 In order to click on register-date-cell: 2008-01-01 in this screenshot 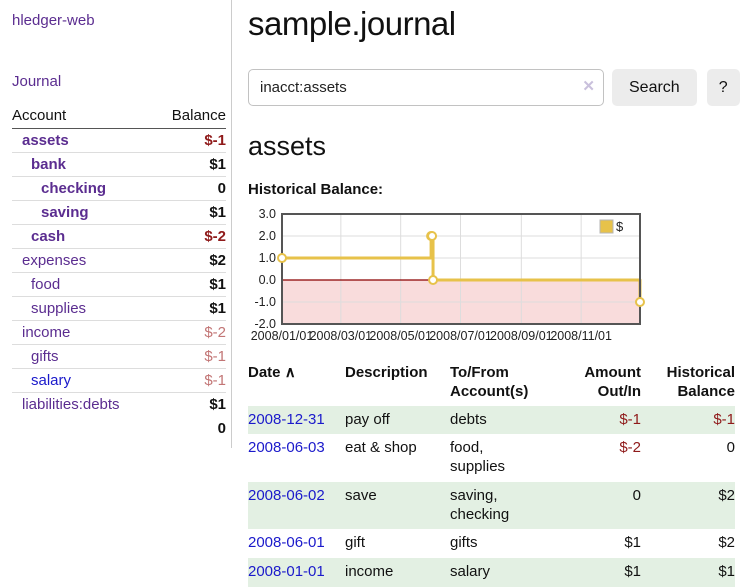, I will do `click(296, 572)`.